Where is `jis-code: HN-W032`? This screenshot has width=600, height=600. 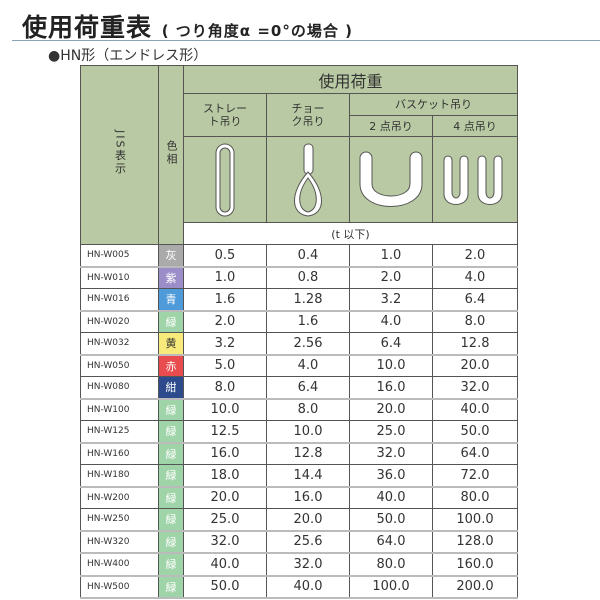
jis-code: HN-W032 is located at coordinates (119, 344).